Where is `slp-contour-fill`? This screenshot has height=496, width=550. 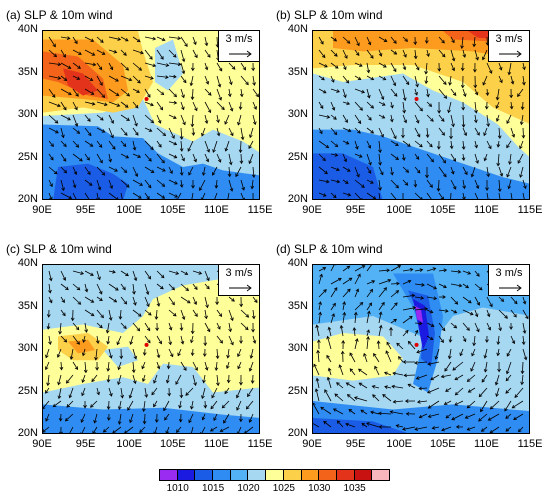 slp-contour-fill is located at coordinates (421, 77).